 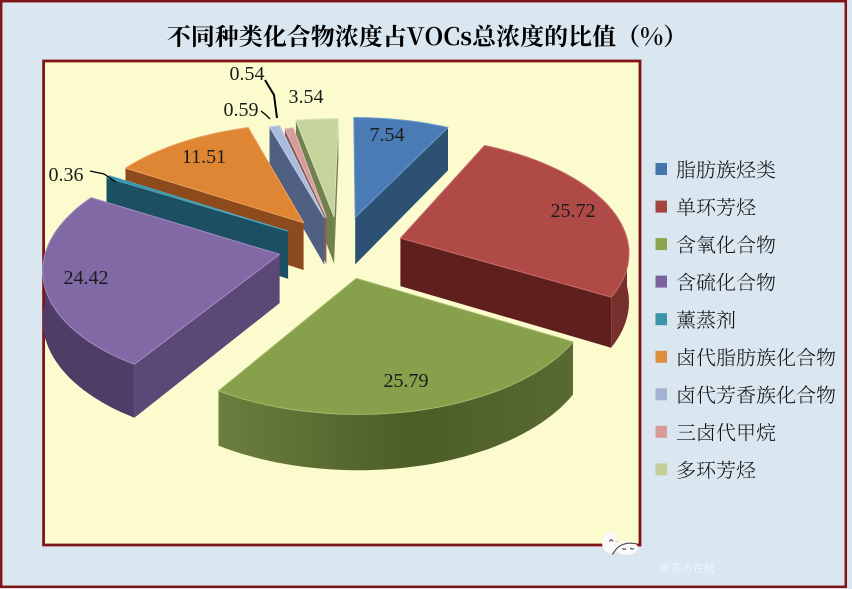 What do you see at coordinates (687, 568) in the screenshot?
I see `svg-text: 新东方在线` at bounding box center [687, 568].